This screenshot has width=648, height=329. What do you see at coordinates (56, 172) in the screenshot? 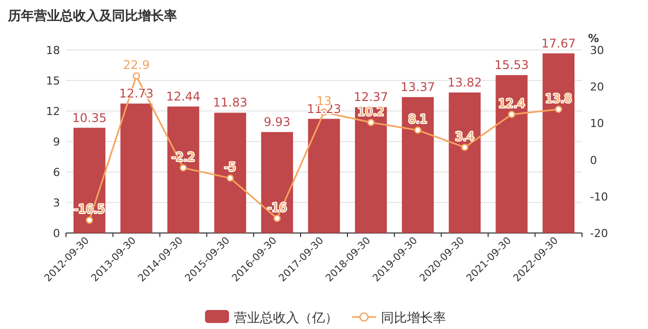
I see `y-tick-label: 6` at bounding box center [56, 172].